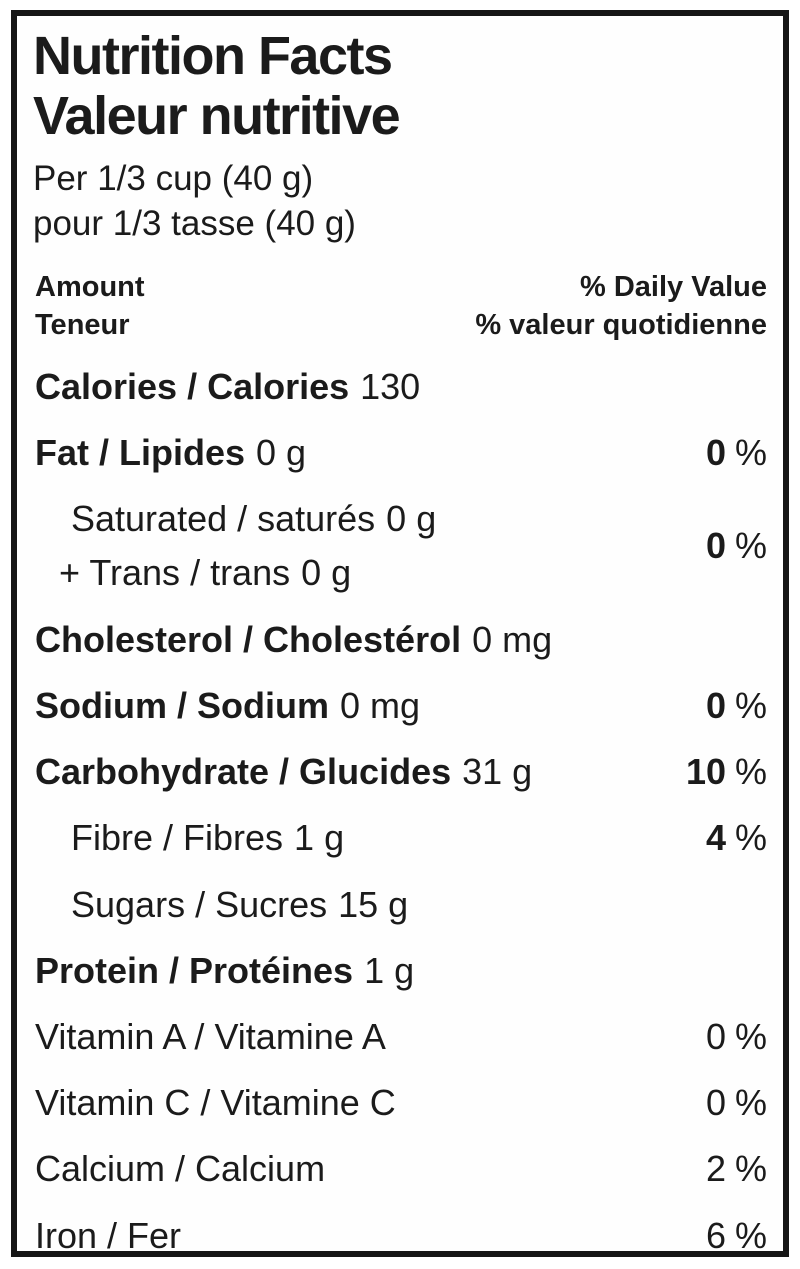 The image size is (800, 1269). Describe the element at coordinates (90, 306) in the screenshot. I see `amount-header: Amount Teneur` at that location.